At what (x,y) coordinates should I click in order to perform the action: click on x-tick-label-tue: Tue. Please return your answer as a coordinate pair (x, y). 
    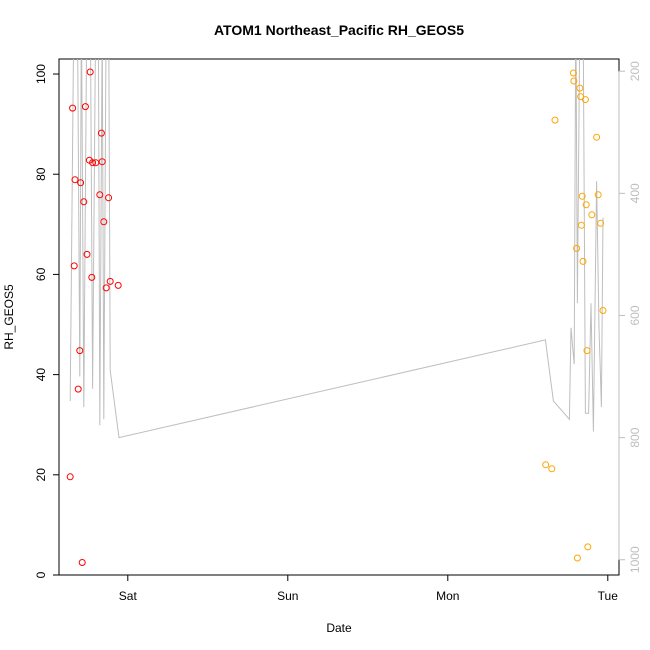
    Looking at the image, I should click on (608, 596).